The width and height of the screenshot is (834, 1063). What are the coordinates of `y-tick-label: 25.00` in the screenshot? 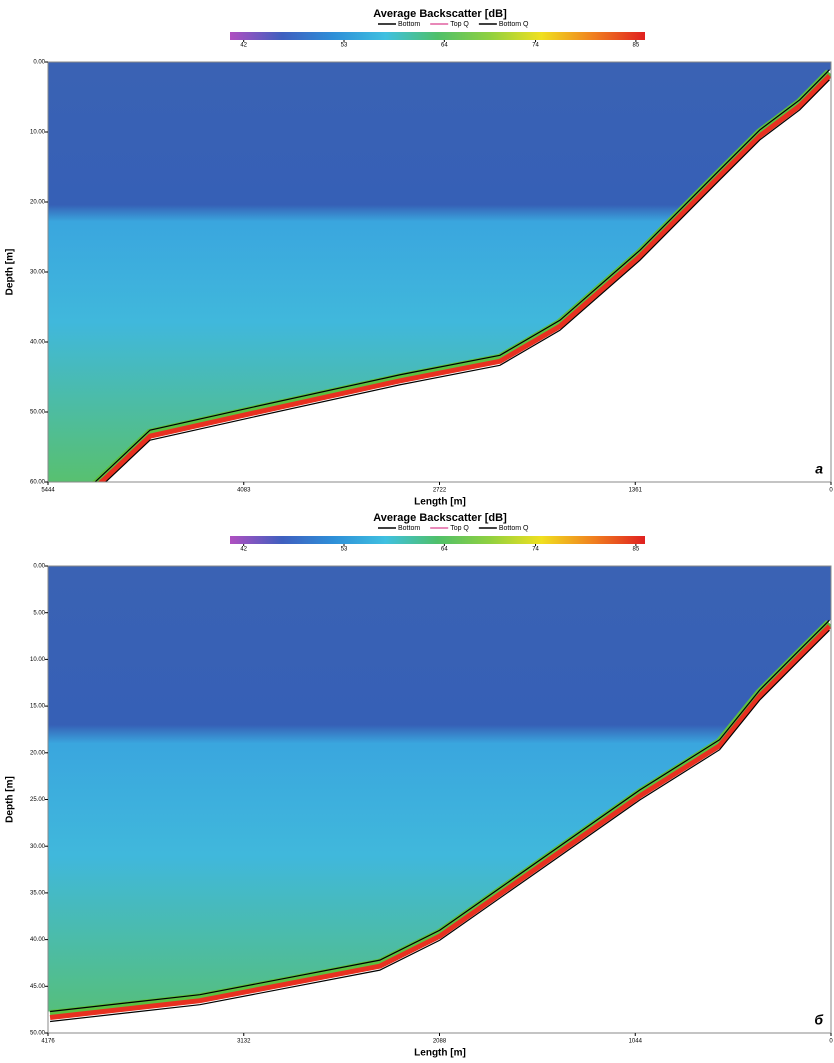 It's located at (38, 800).